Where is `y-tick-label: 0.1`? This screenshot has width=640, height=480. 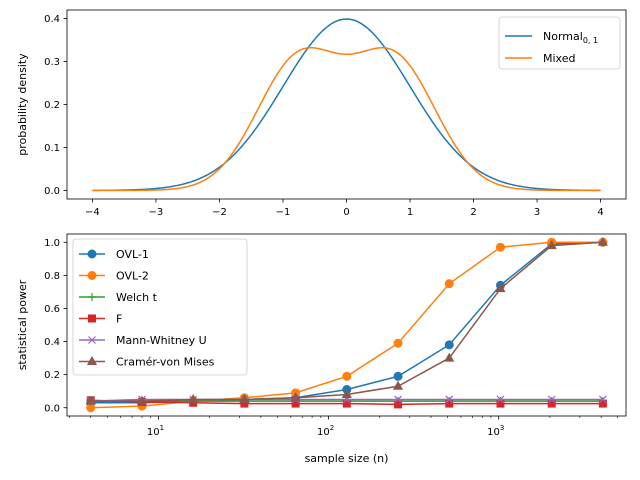 y-tick-label: 0.1 is located at coordinates (52, 148).